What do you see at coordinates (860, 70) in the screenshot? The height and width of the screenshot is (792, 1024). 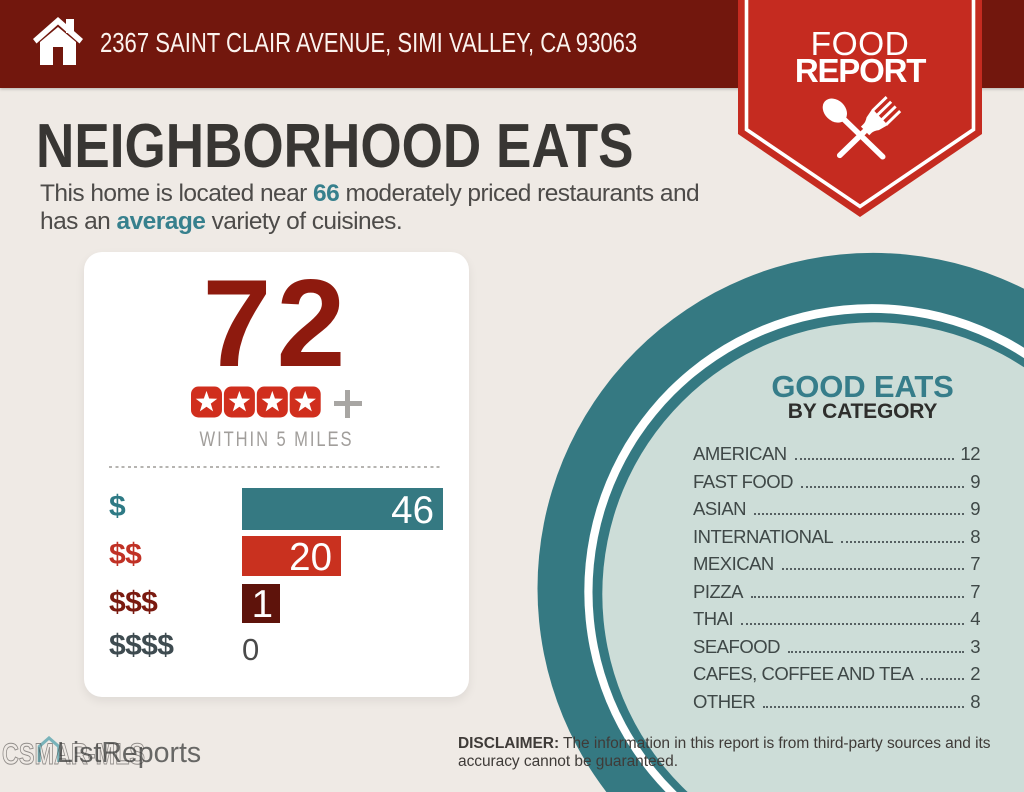 I see `svg-text: REPORT` at bounding box center [860, 70].